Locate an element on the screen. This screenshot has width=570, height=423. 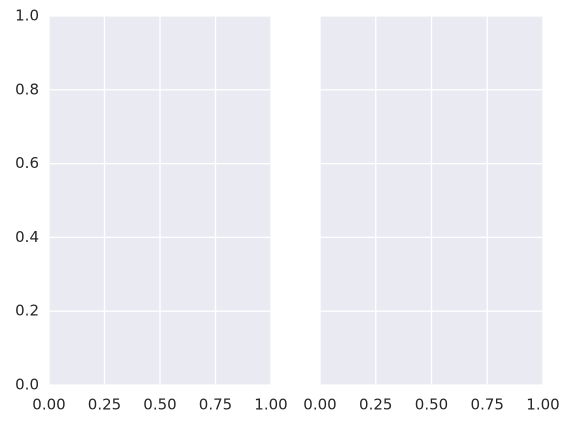
y-tick-label: 0.6 is located at coordinates (27, 163).